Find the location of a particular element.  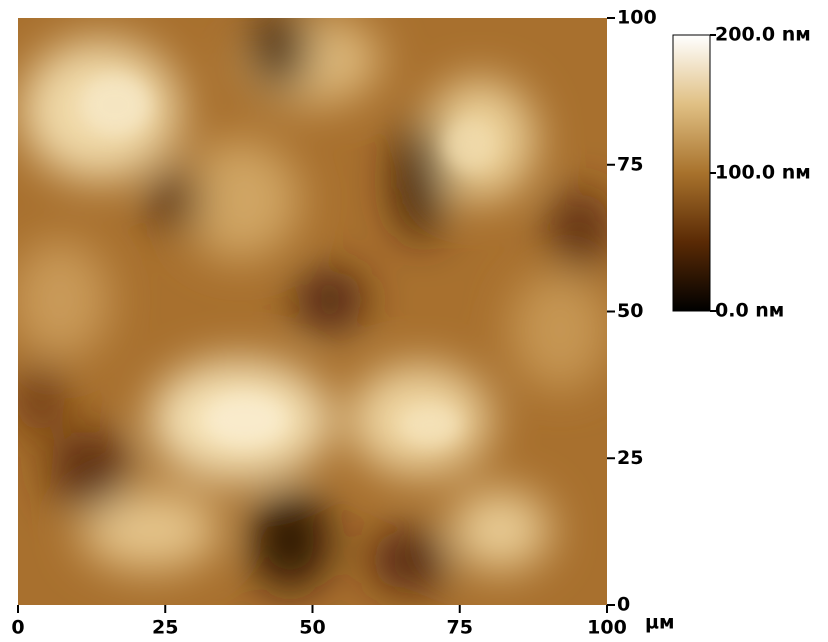

x-unit: µм is located at coordinates (660, 623).